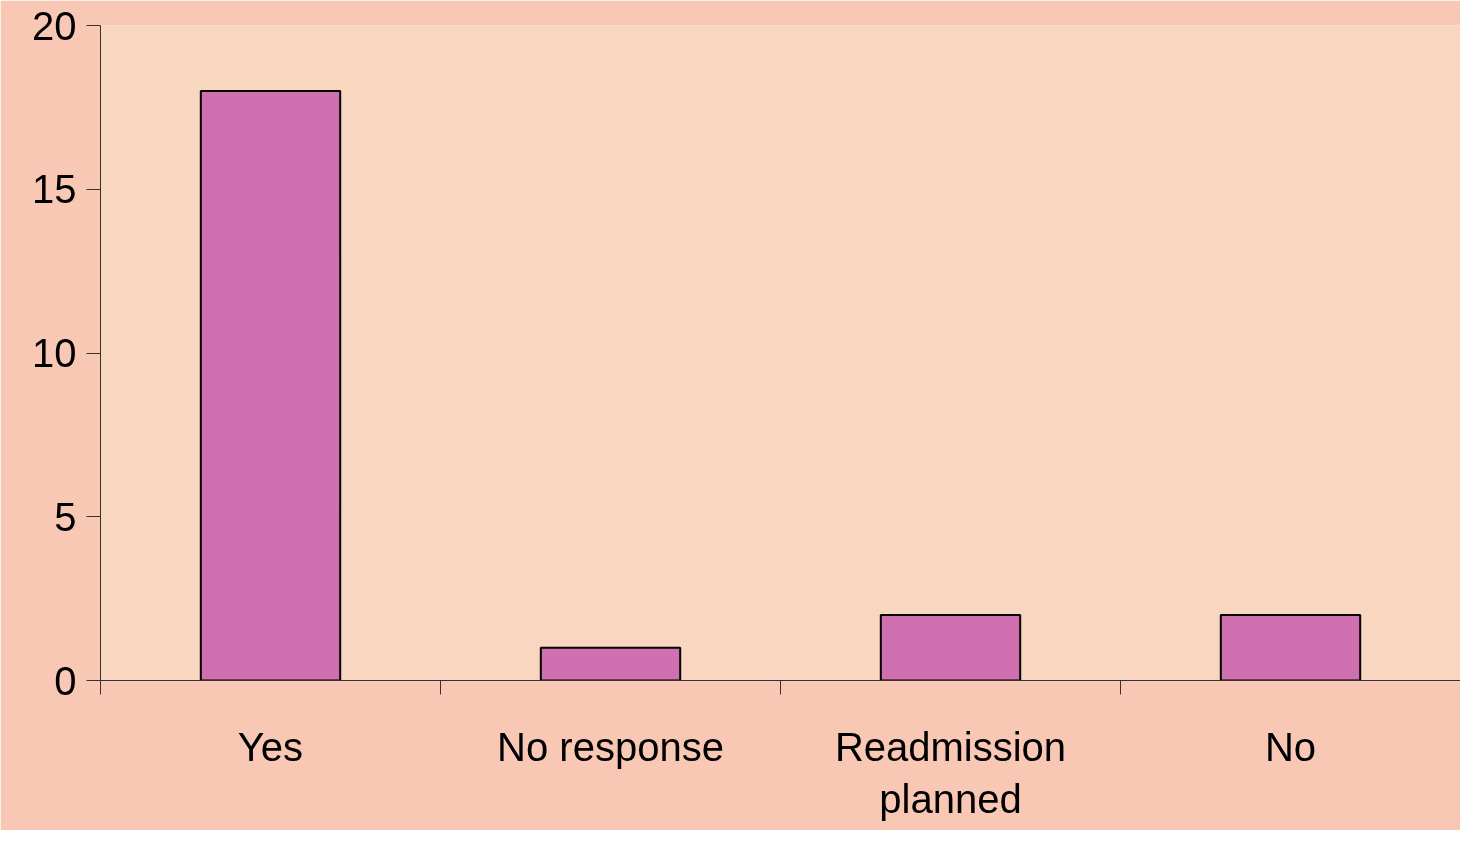 The image size is (1476, 846). What do you see at coordinates (54, 189) in the screenshot?
I see `y-tick-label: 15` at bounding box center [54, 189].